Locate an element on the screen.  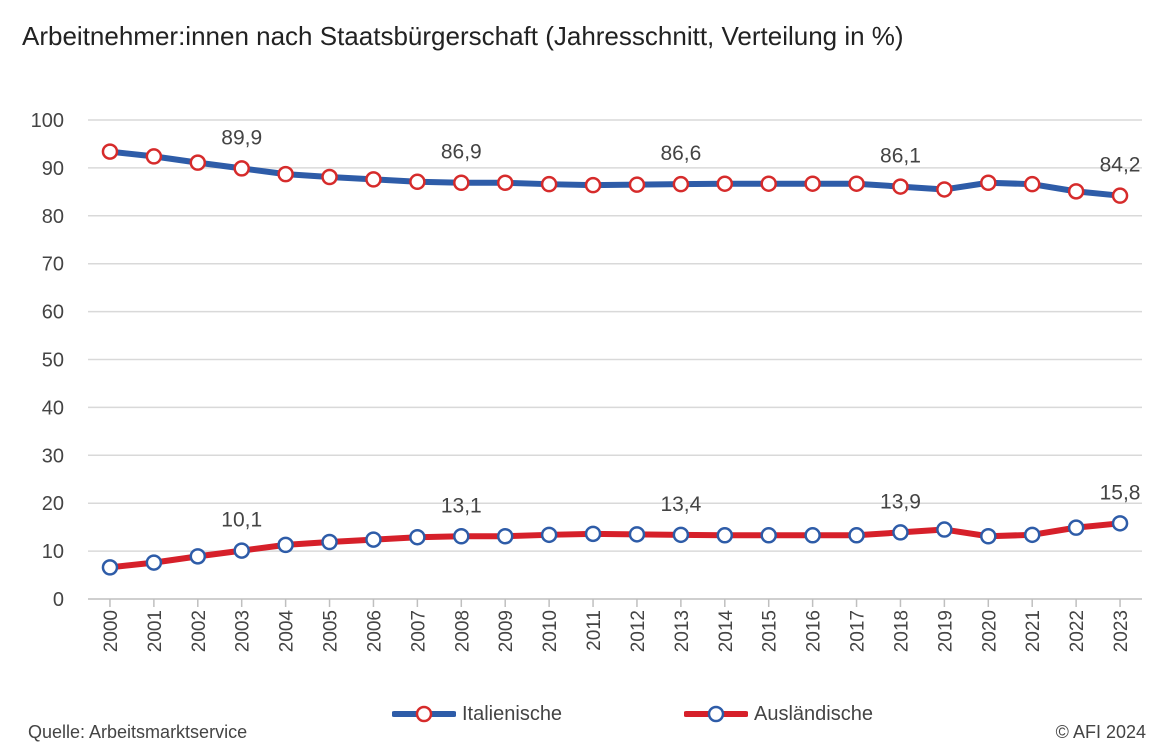
x-tick-label: 2022 is located at coordinates (1077, 631).